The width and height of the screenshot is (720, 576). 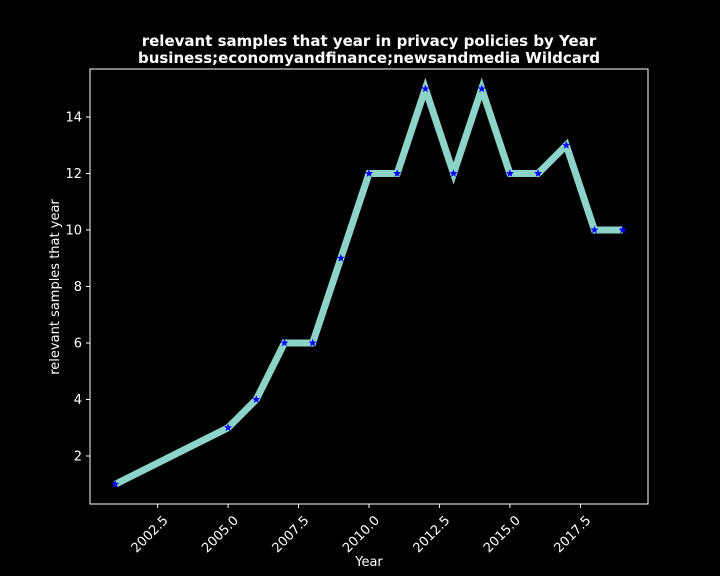 What do you see at coordinates (368, 562) in the screenshot?
I see `x-axis-label: Year` at bounding box center [368, 562].